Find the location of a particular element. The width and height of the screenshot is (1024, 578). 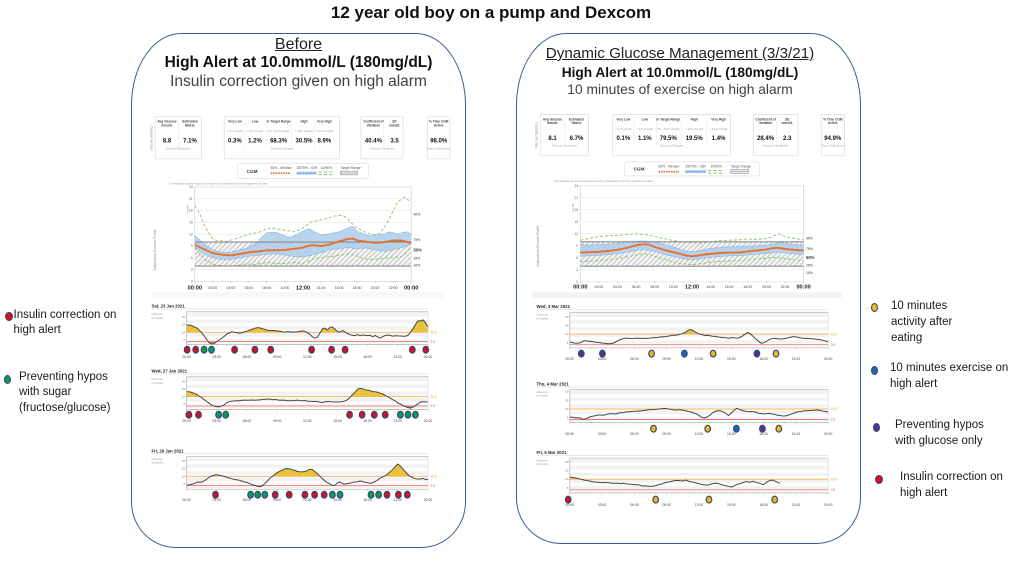

svg-text: Fri, 29 Jan 2021 is located at coordinates (168, 450).